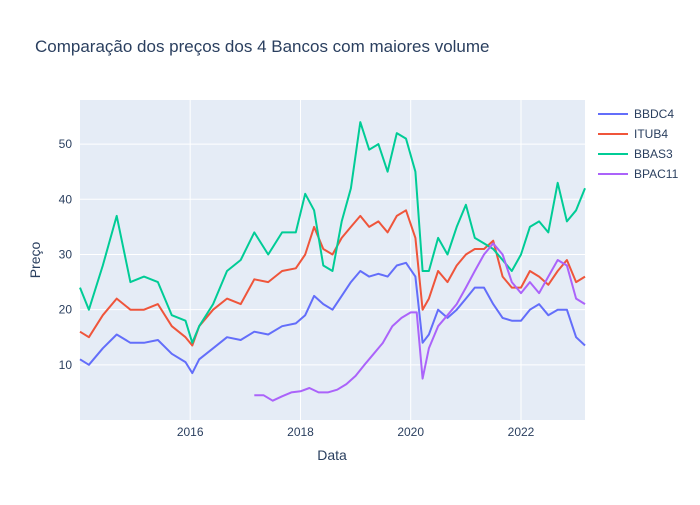  I want to click on legend-item-bbas3: BBAS3, so click(635, 154).